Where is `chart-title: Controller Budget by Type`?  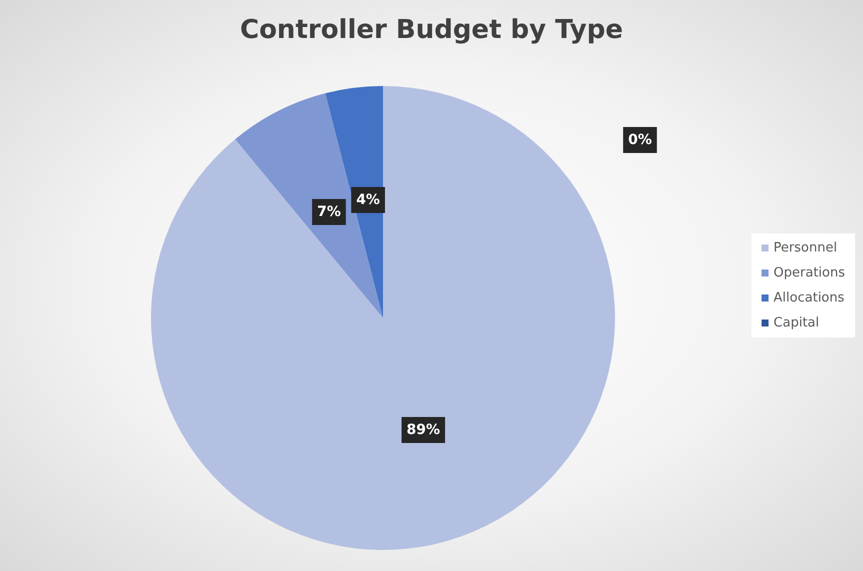
chart-title: Controller Budget by Type is located at coordinates (432, 30).